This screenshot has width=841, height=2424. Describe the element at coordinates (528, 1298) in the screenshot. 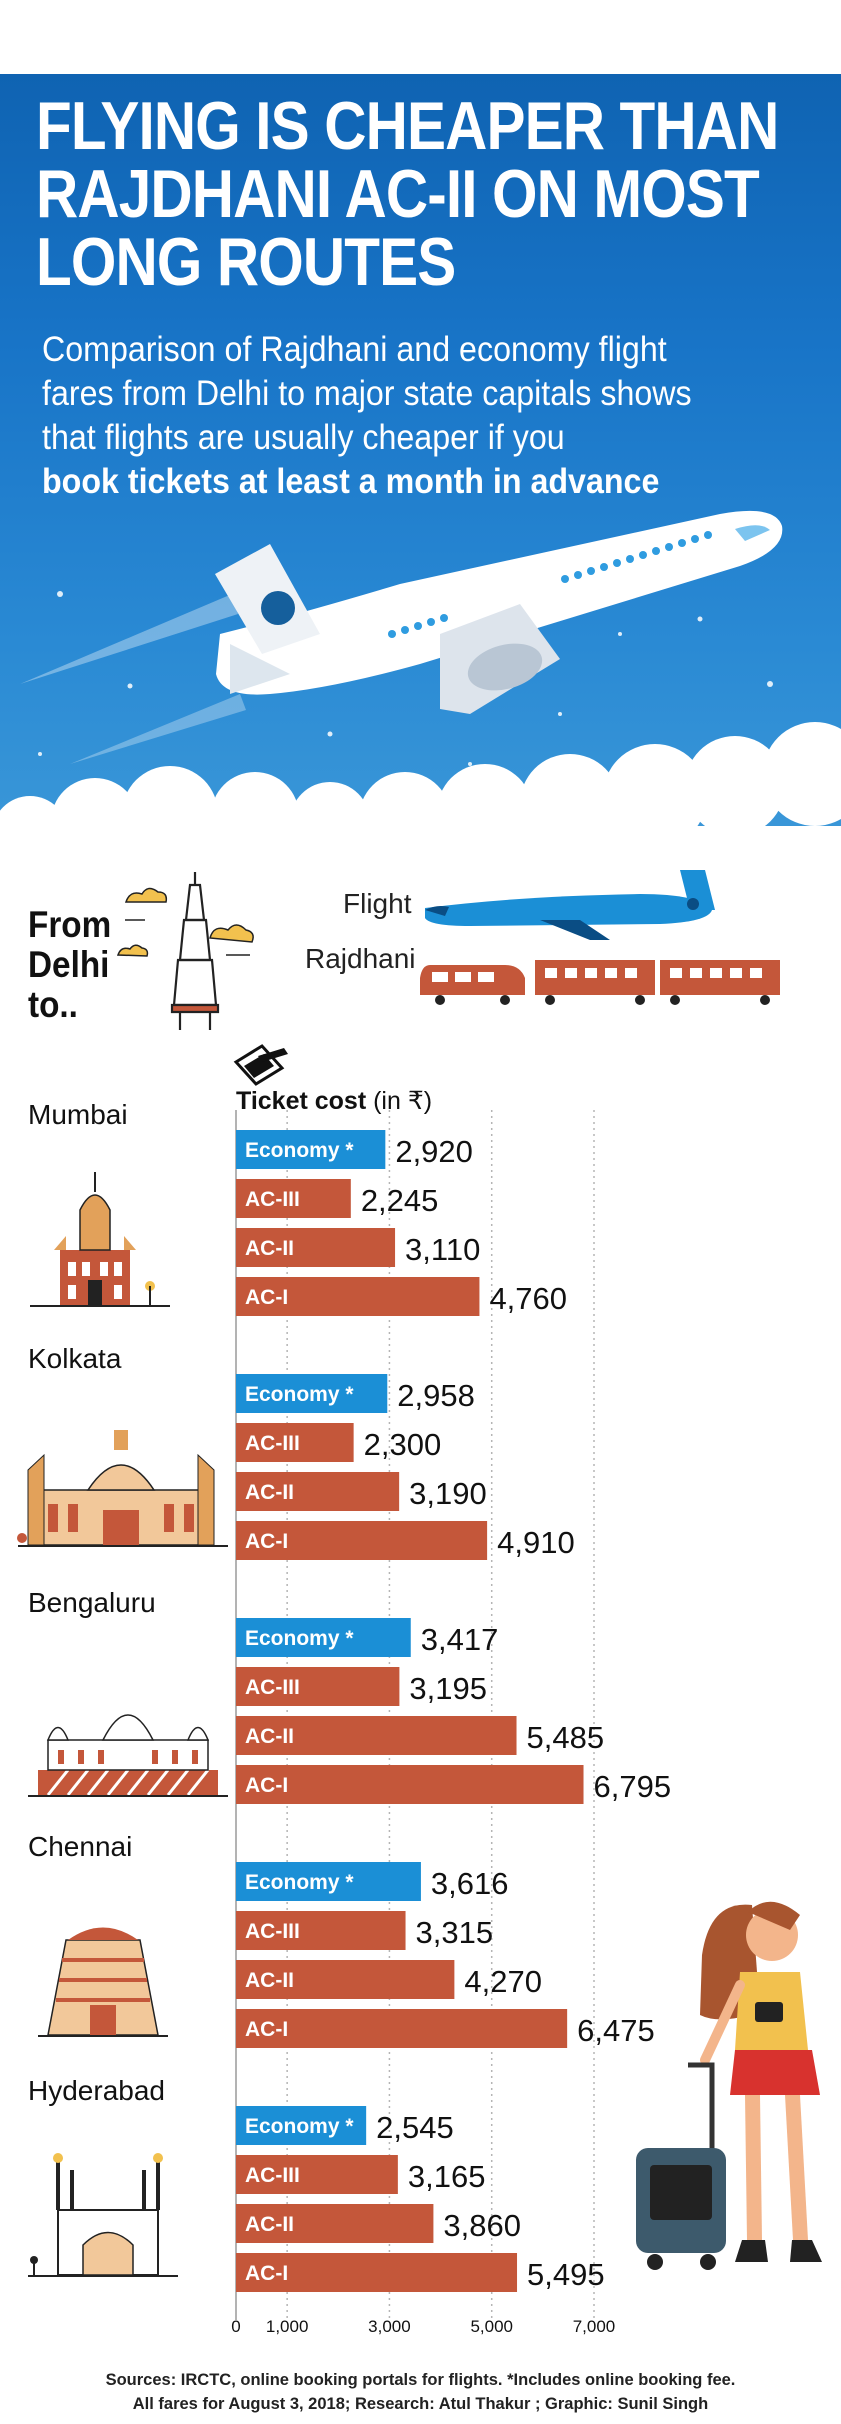

I see `bar-value-label: 4,760` at that location.